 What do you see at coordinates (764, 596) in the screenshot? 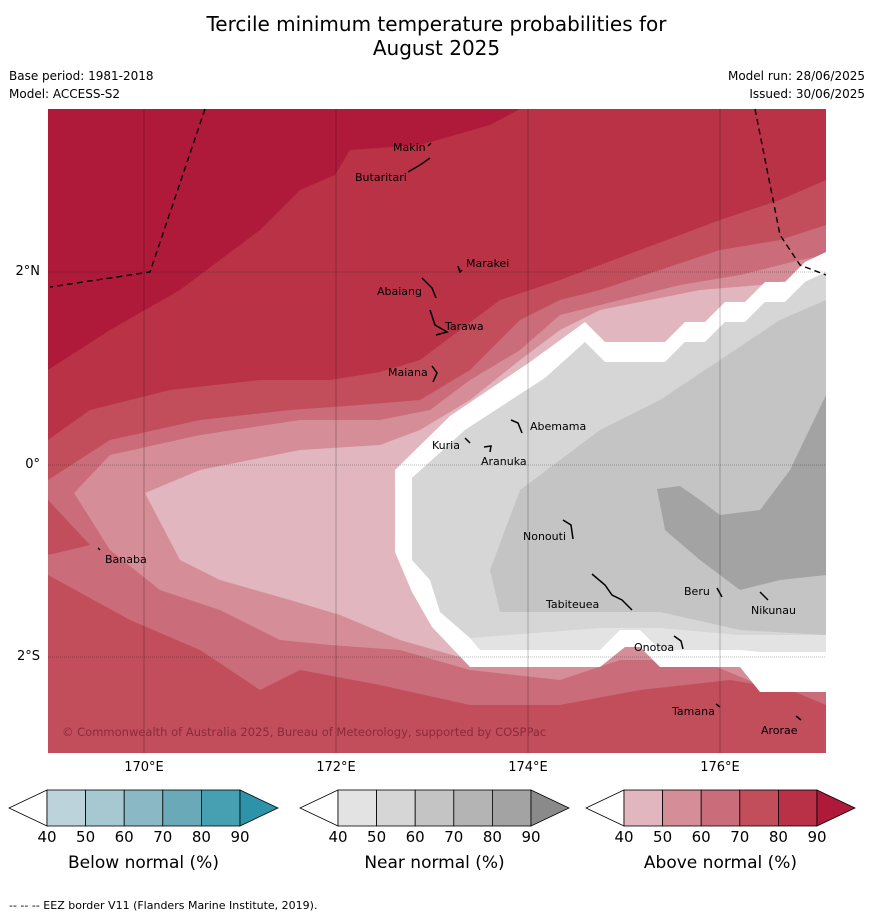
I see `island-nikunau` at bounding box center [764, 596].